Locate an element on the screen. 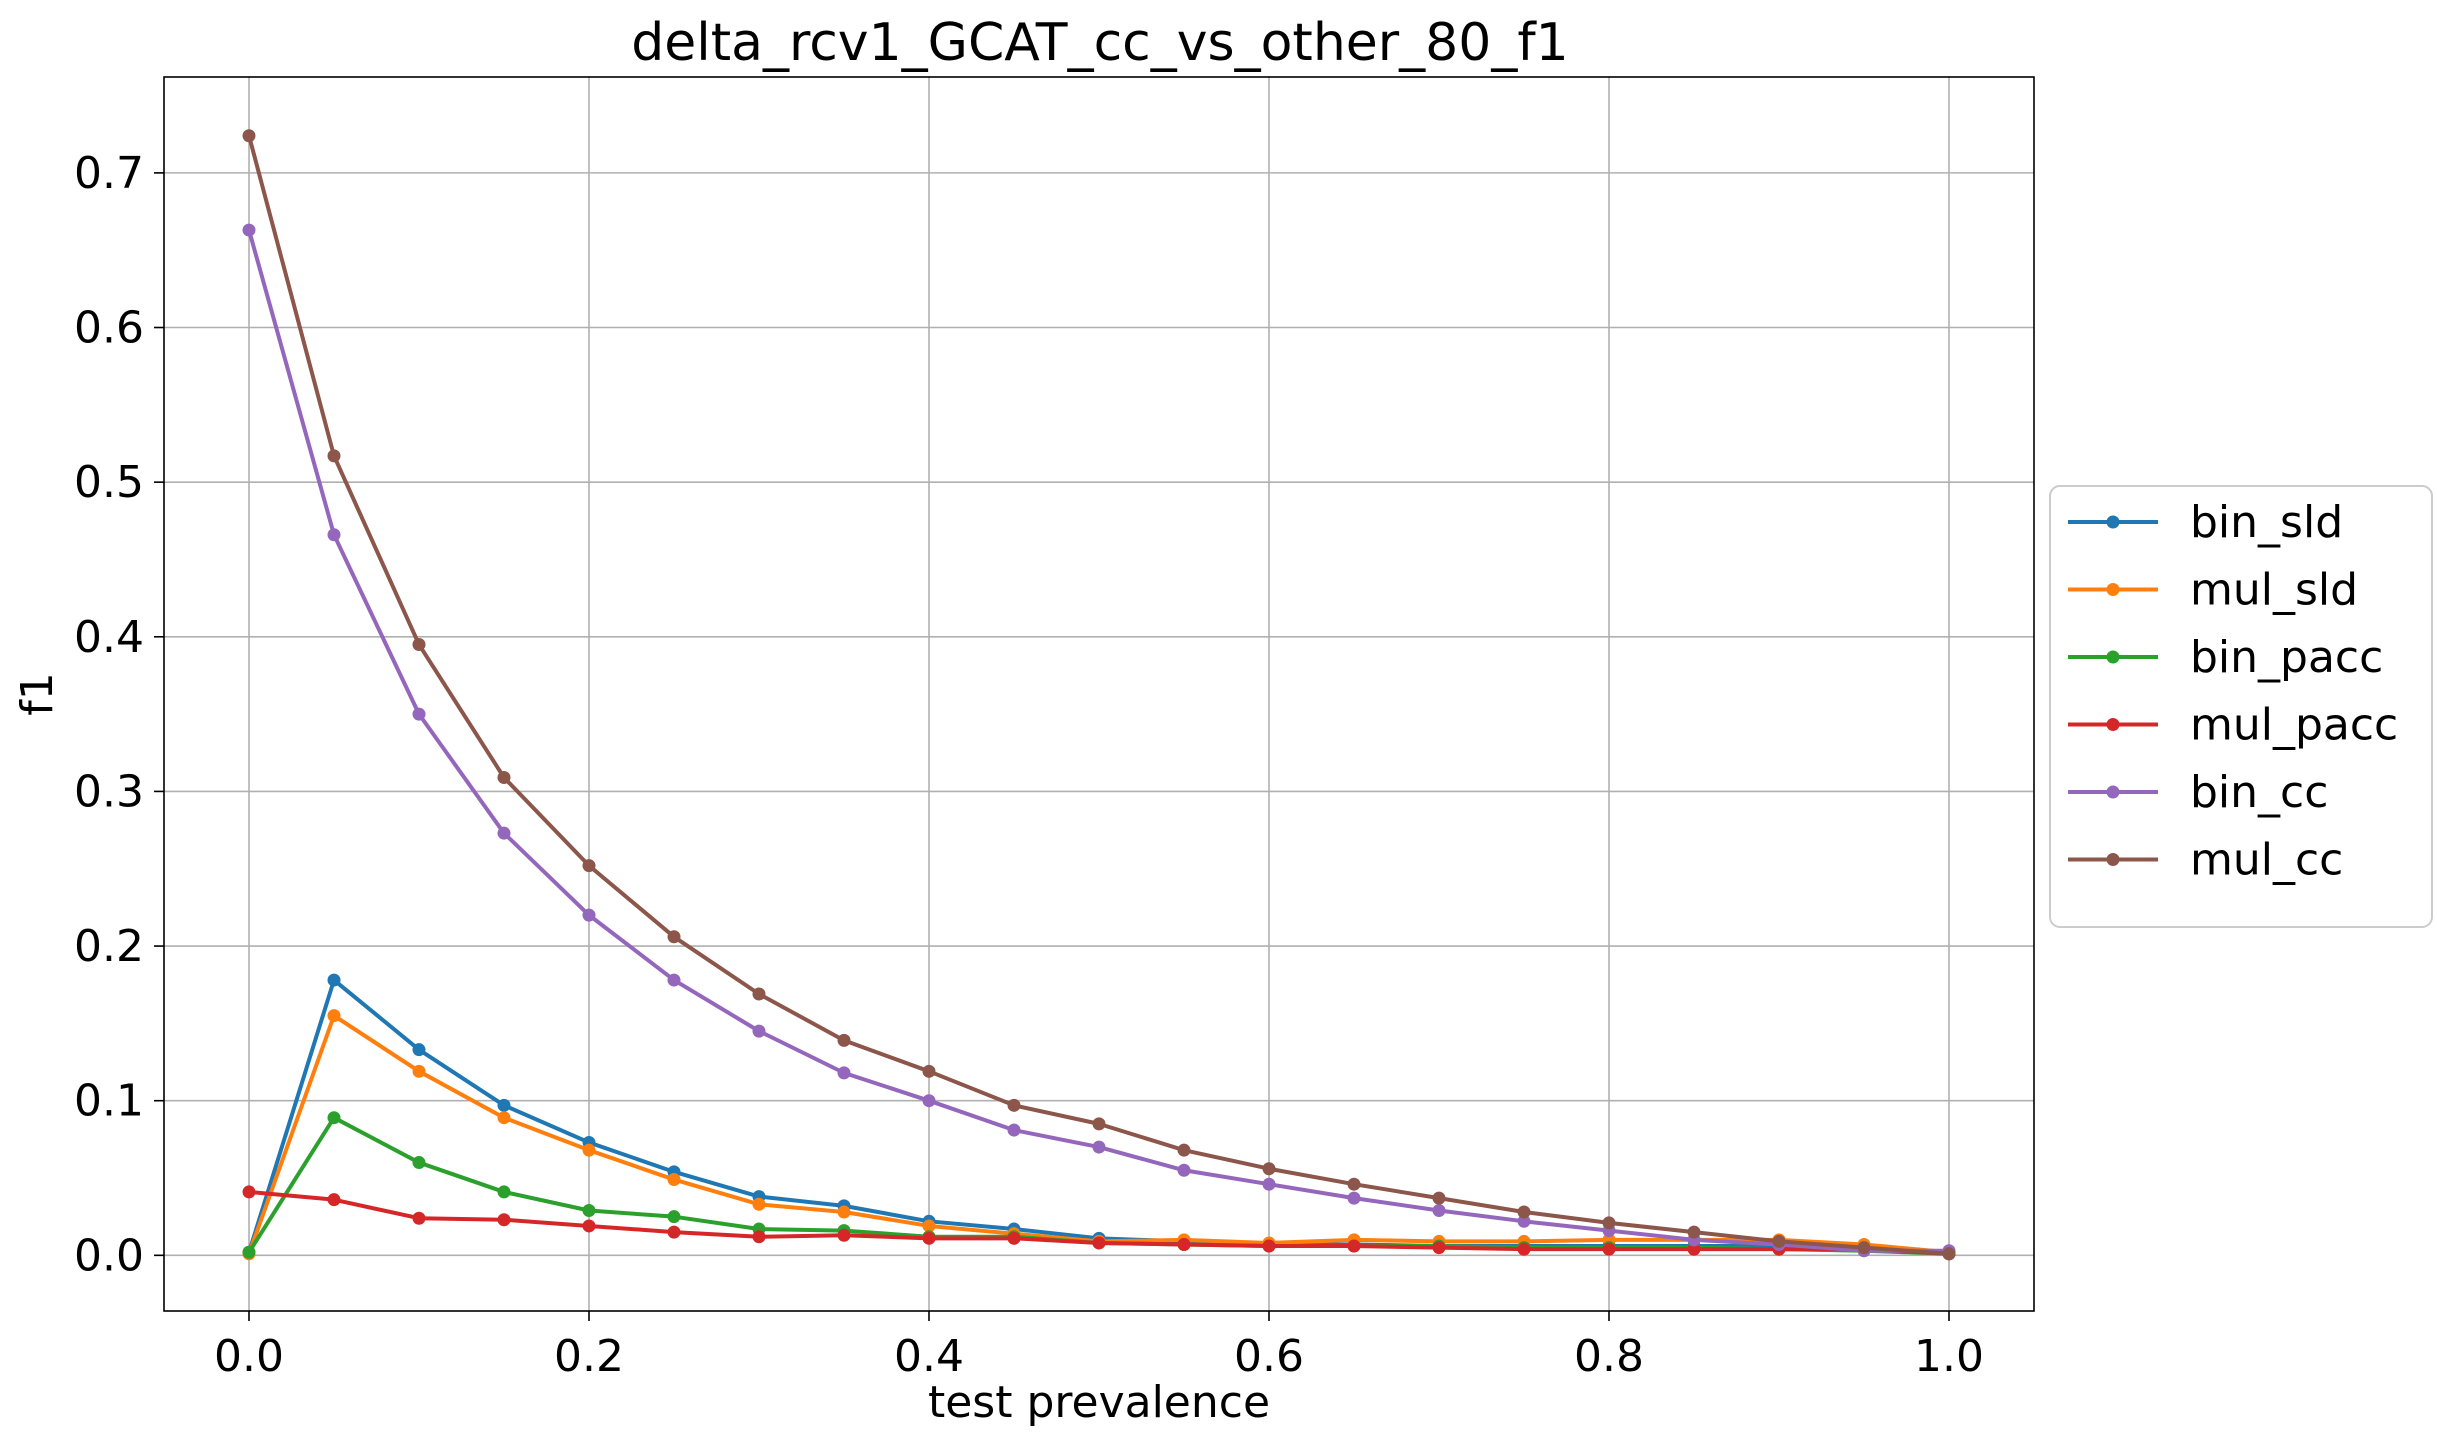 This screenshot has height=1446, width=2437. legend-box is located at coordinates (2241, 706).